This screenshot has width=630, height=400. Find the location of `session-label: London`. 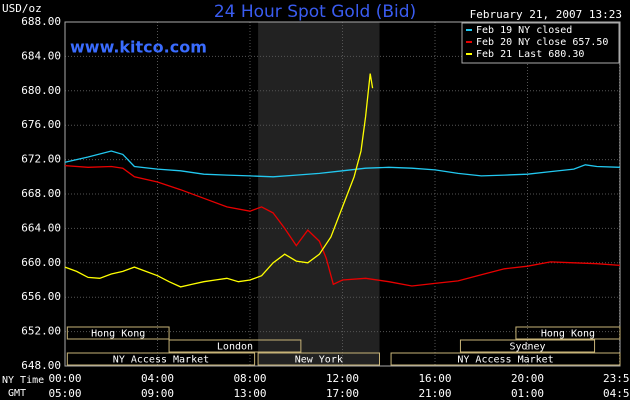

session-label: London is located at coordinates (235, 347).